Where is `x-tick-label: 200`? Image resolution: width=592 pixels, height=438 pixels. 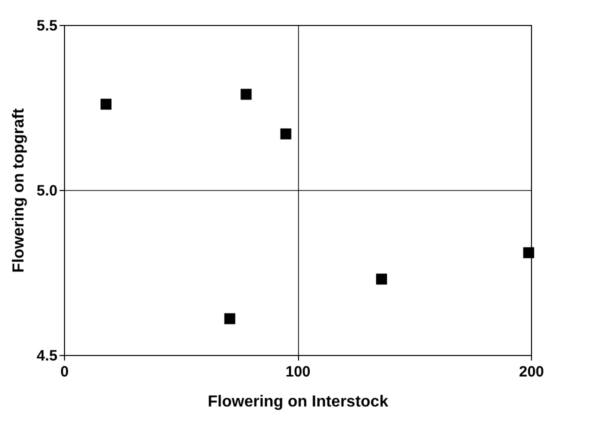 x-tick-label: 200 is located at coordinates (531, 372).